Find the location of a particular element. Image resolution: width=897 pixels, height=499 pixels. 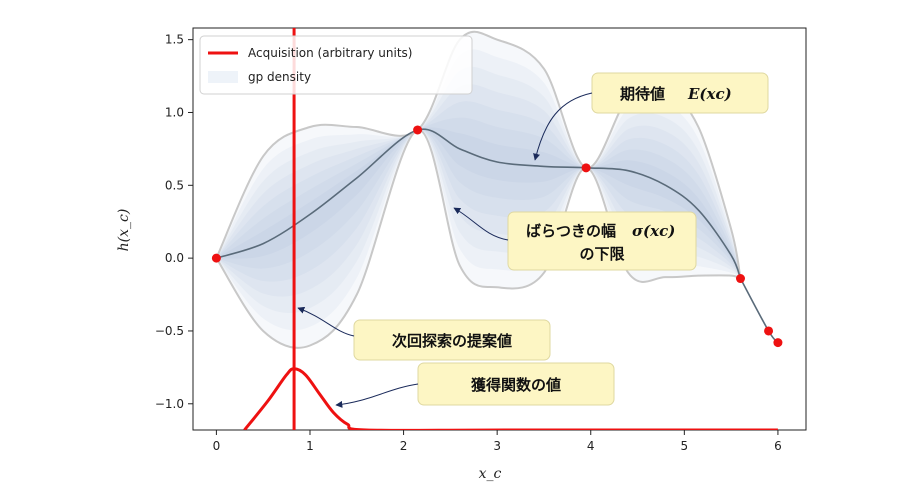

x-axis-label: x_c is located at coordinates (490, 474).